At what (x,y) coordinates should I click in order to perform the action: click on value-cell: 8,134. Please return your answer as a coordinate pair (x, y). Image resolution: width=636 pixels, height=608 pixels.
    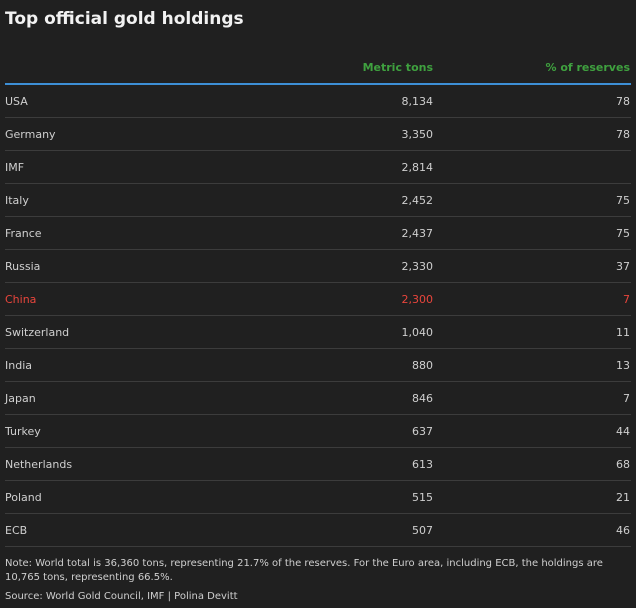
    Looking at the image, I should click on (417, 101).